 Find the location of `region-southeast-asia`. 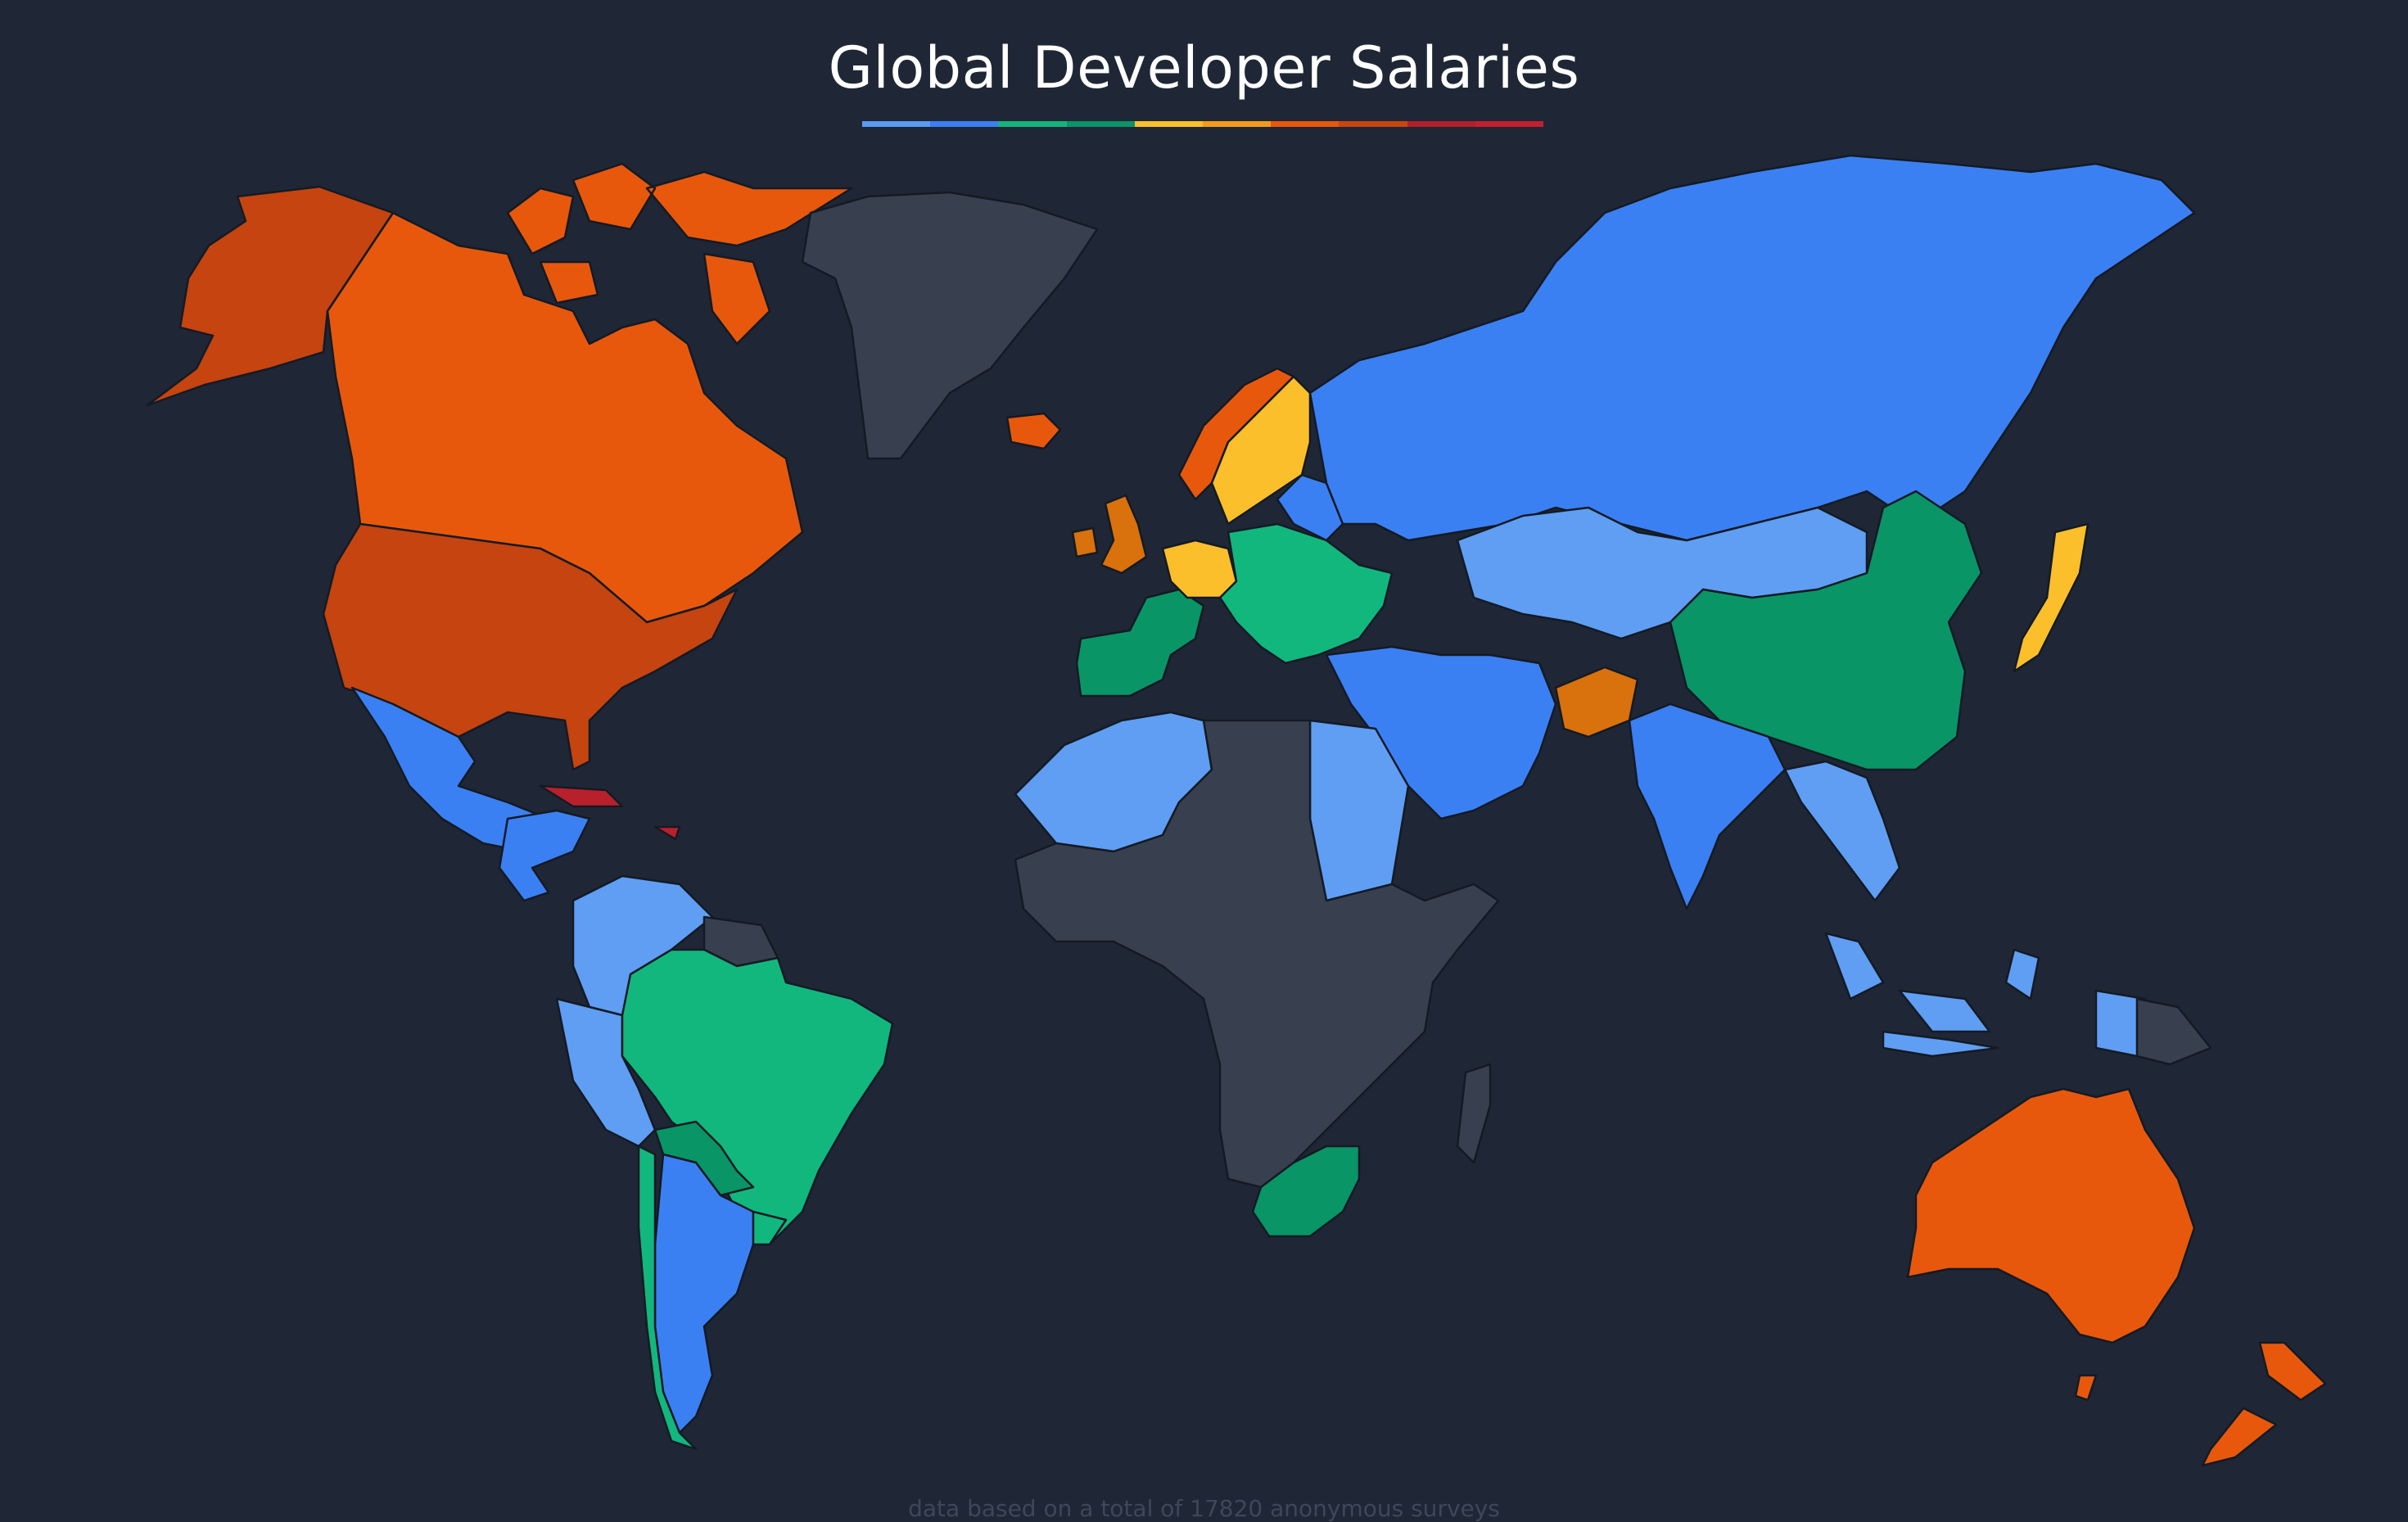

region-southeast-asia is located at coordinates (1842, 831).